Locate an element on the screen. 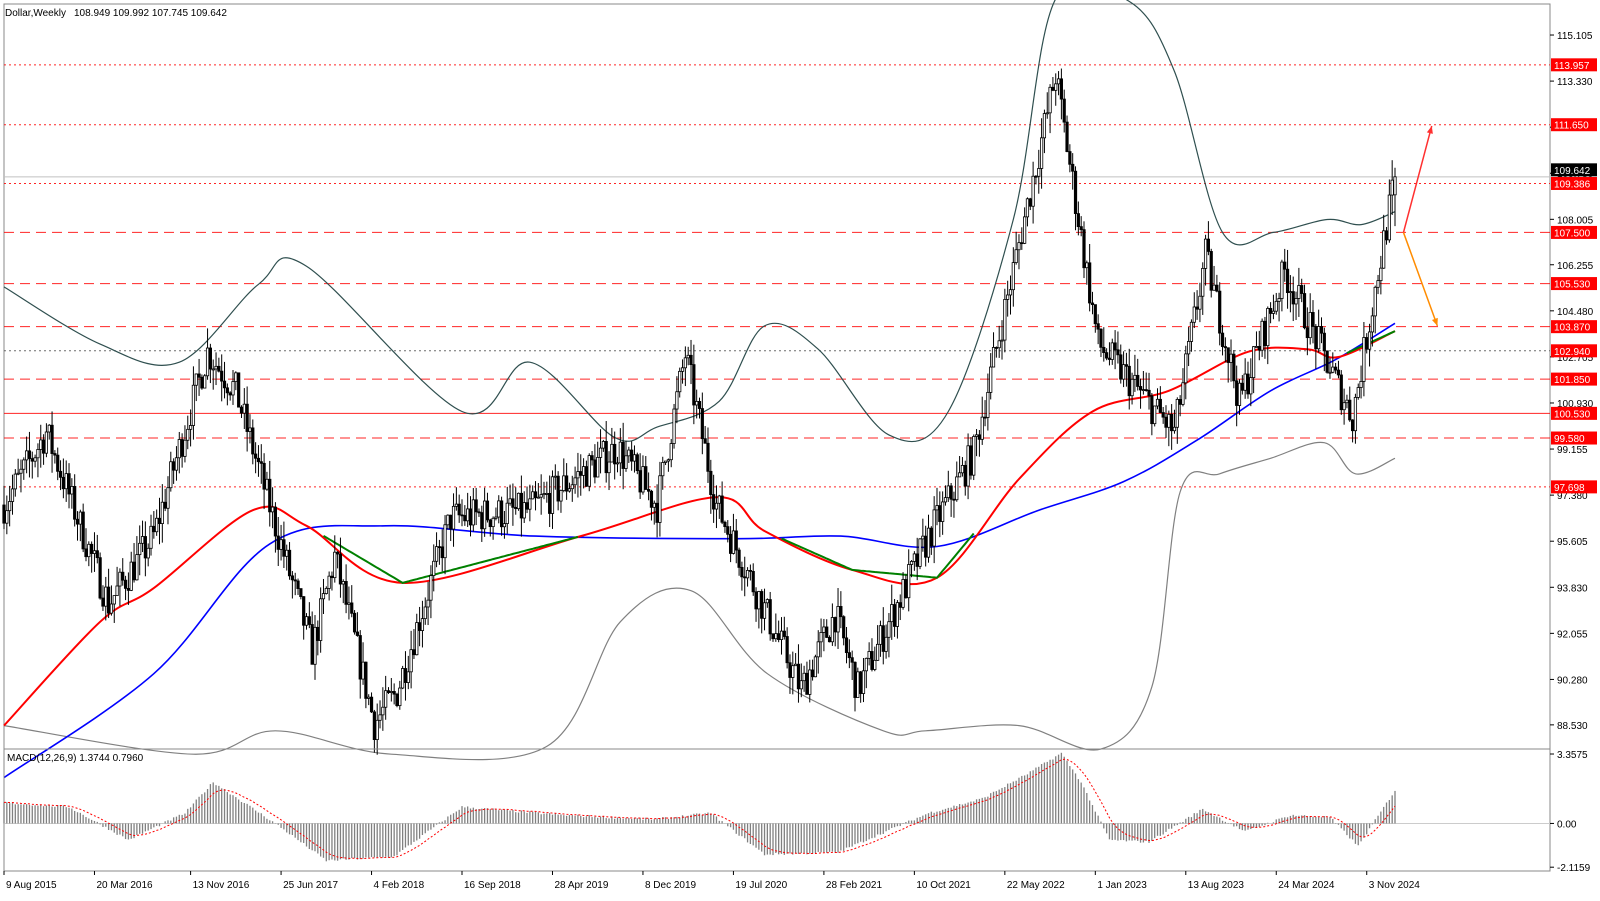 This screenshot has width=1600, height=901. level-badge-99.580 is located at coordinates (1574, 438).